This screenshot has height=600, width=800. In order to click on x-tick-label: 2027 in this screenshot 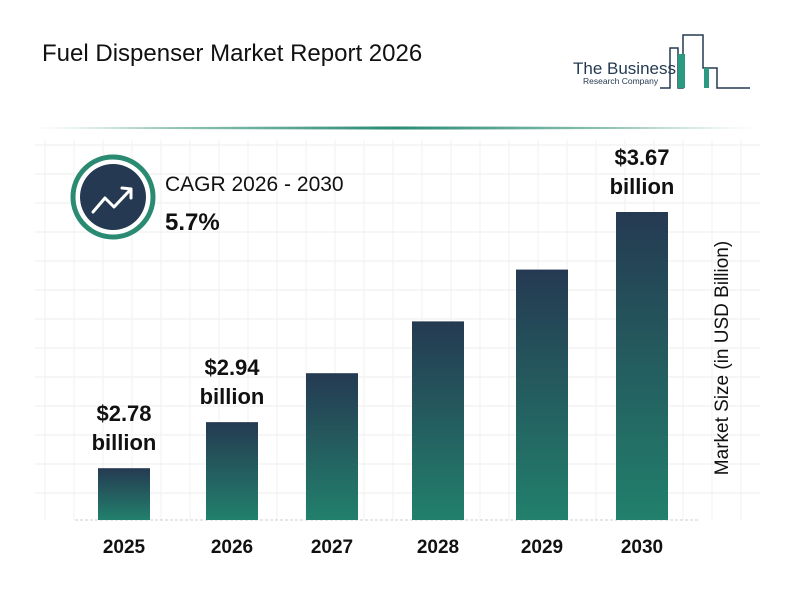, I will do `click(332, 547)`.